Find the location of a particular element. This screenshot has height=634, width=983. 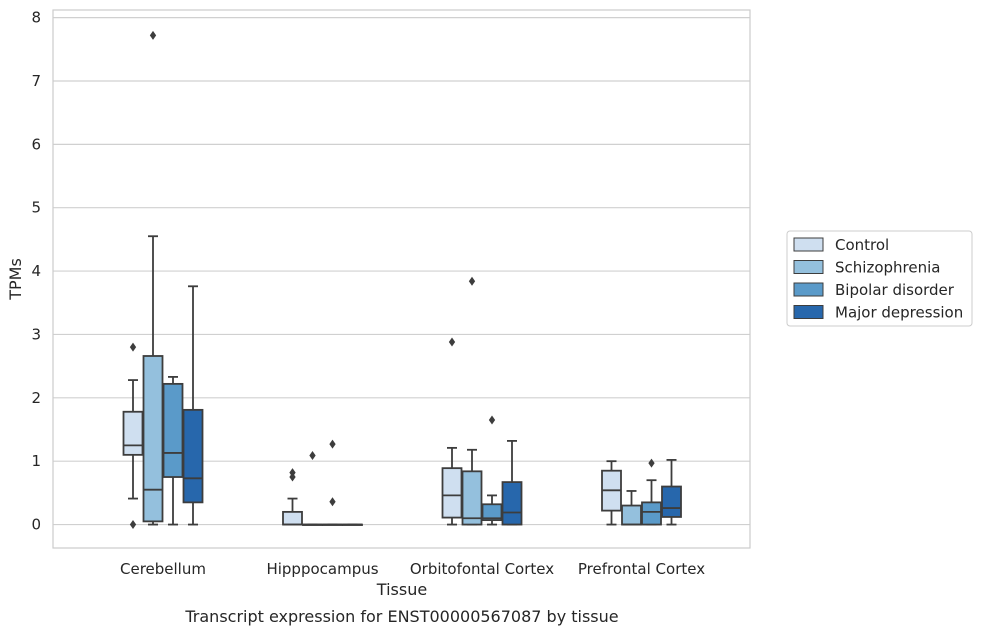

x-tick-label-0: Cerebellum is located at coordinates (163, 569).